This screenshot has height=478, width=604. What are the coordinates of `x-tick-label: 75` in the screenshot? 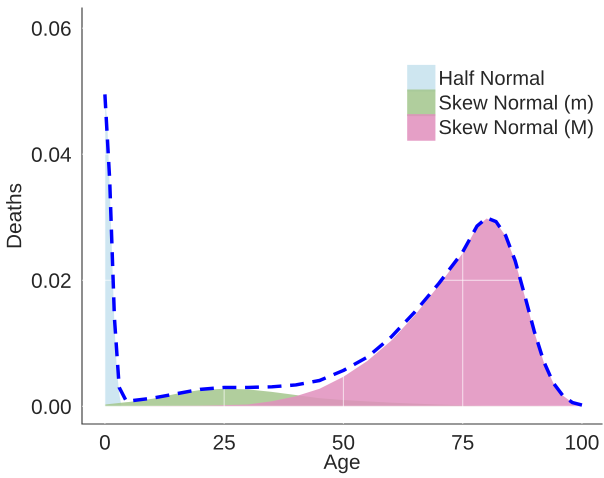 It's located at (463, 442).